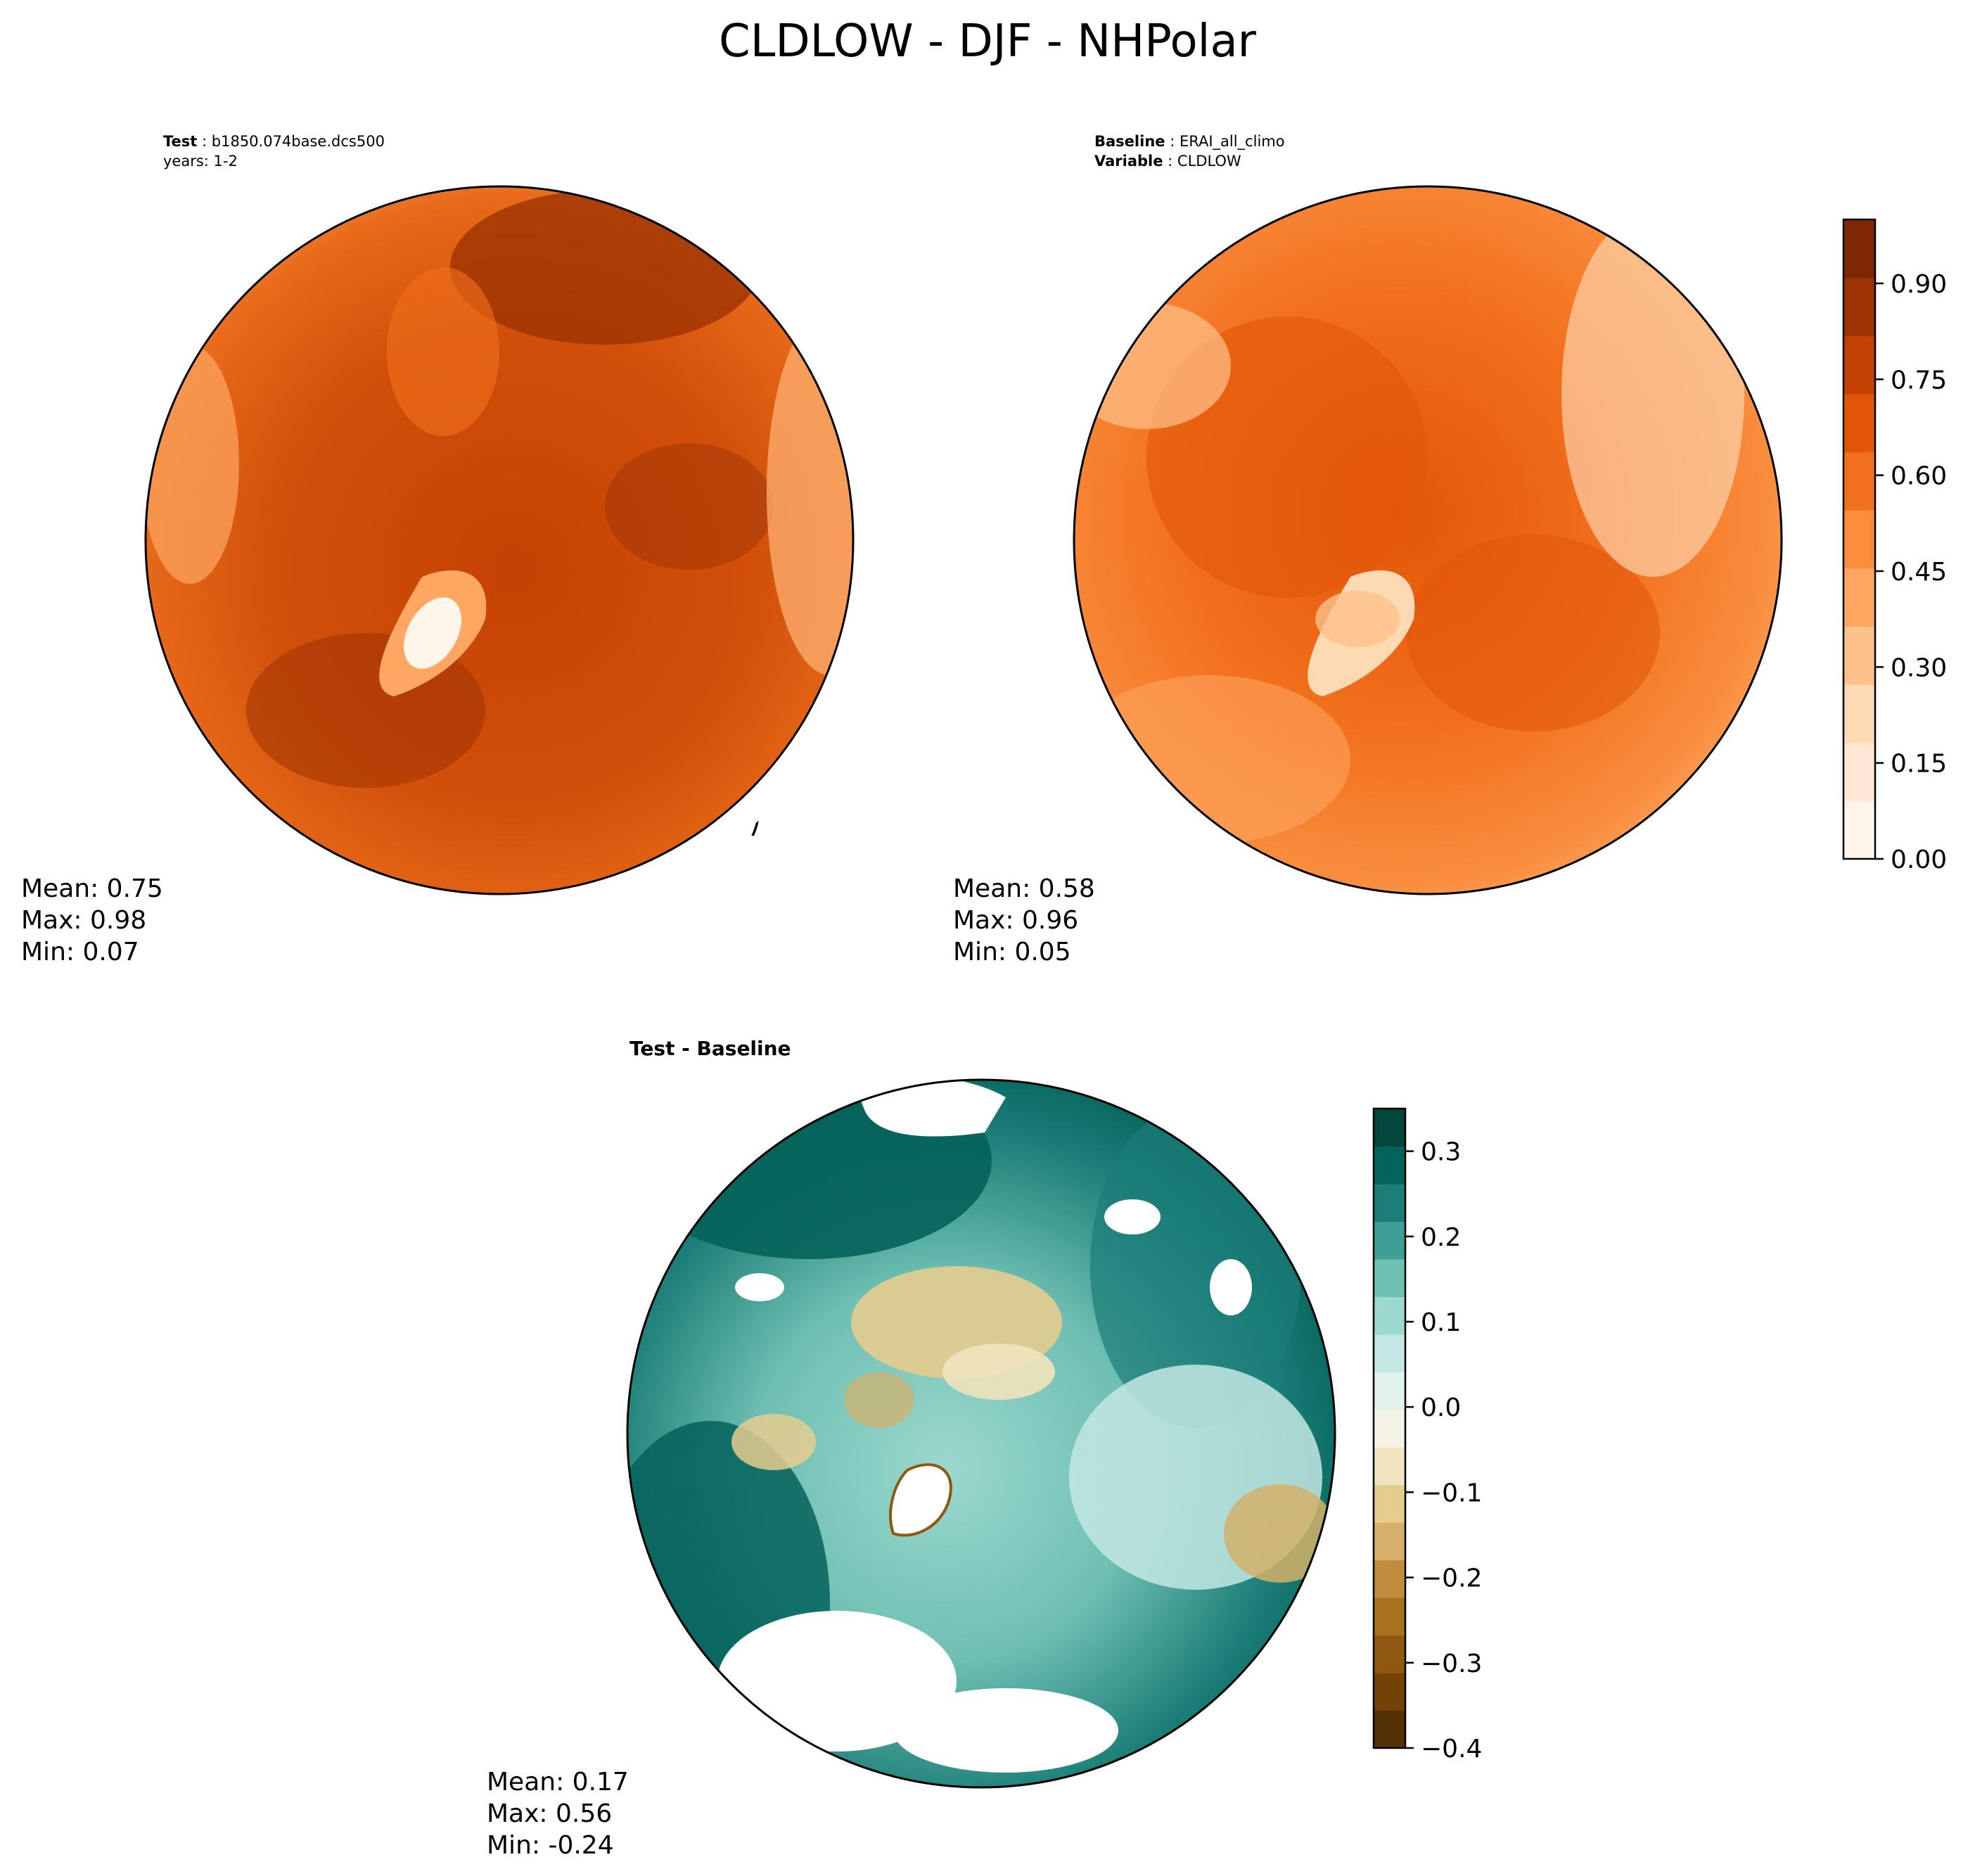 The image size is (1975, 1876). I want to click on test-stat-min: Min: 0.07, so click(80, 952).